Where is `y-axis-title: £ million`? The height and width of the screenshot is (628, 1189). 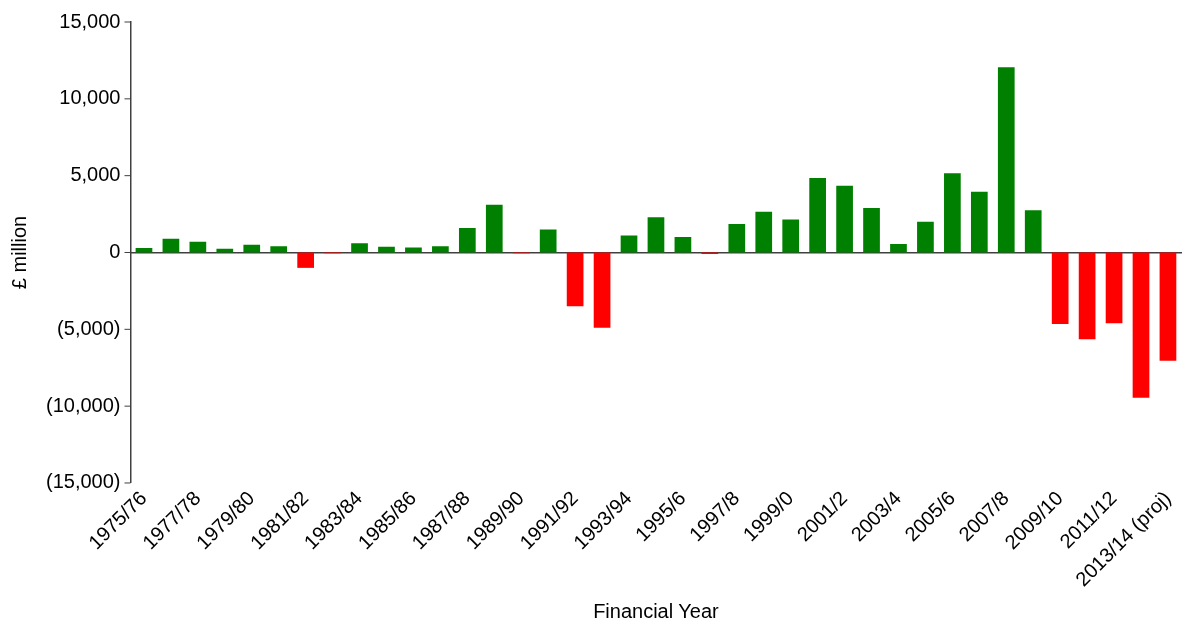 y-axis-title: £ million is located at coordinates (18, 252).